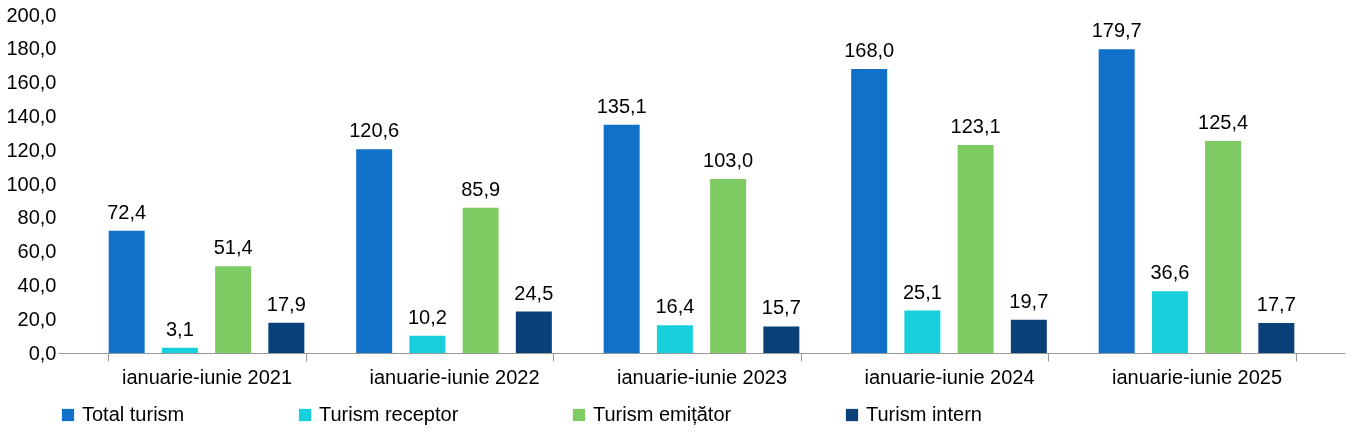 The image size is (1359, 436). What do you see at coordinates (1029, 300) in the screenshot?
I see `data-label: 19,7` at bounding box center [1029, 300].